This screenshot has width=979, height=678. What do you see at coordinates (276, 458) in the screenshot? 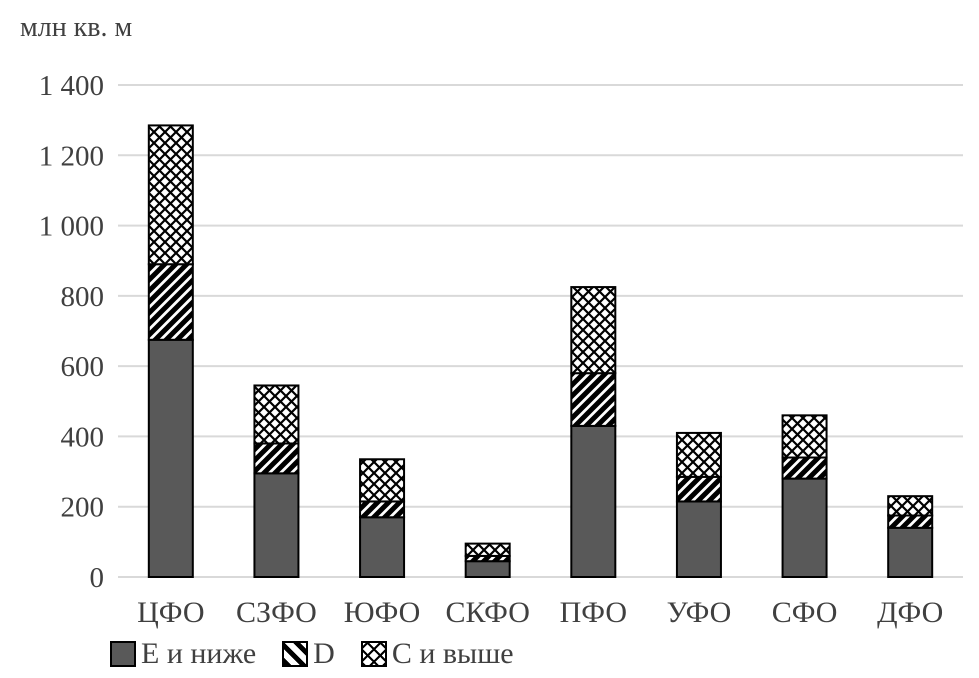
I see `bar-segment-СЗФО-diagonal-hatch` at bounding box center [276, 458].